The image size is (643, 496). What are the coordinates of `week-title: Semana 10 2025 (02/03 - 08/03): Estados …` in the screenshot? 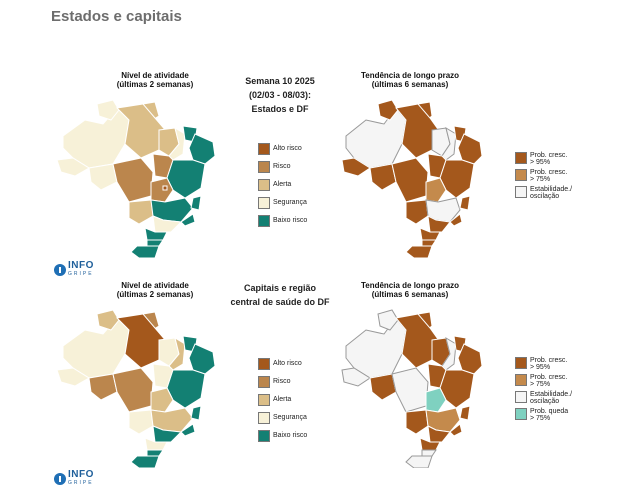 It's located at (280, 95).